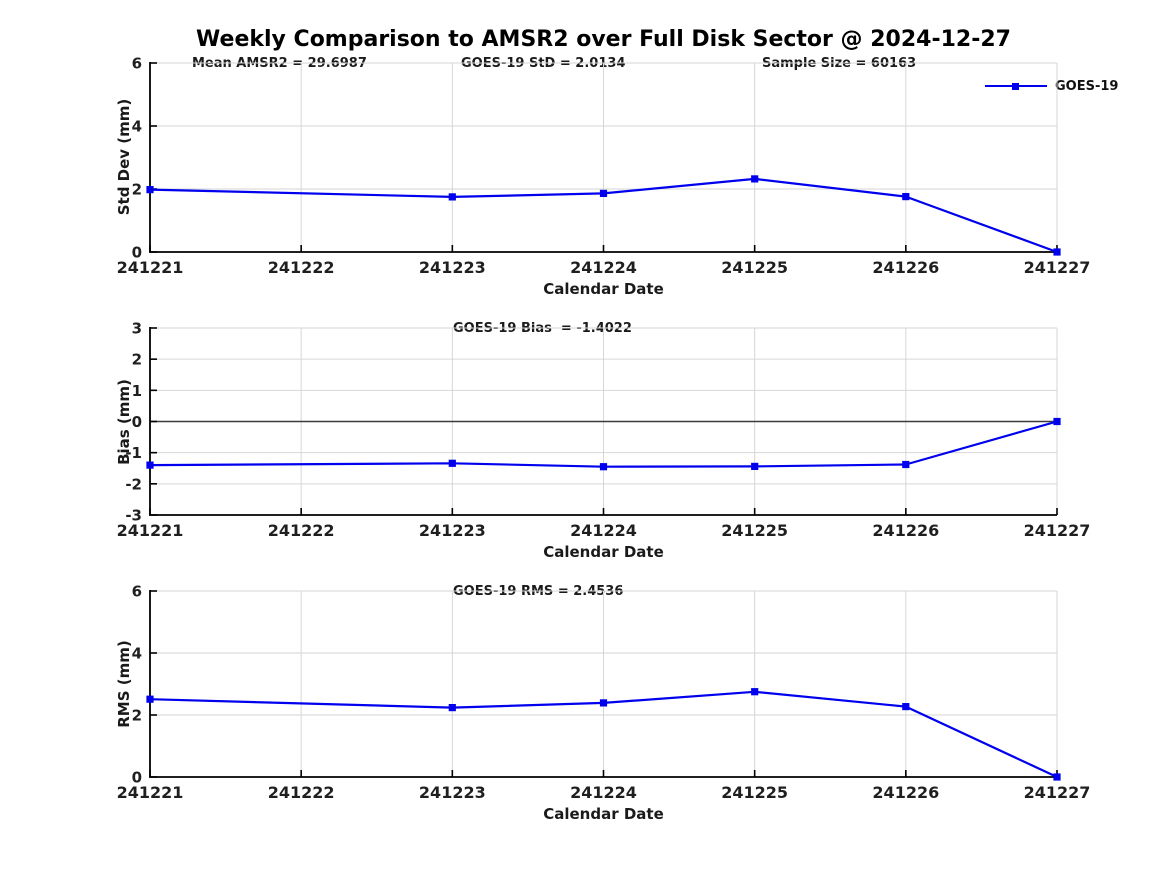 The width and height of the screenshot is (1167, 875). I want to click on legend-square-marker-icon, so click(1015, 86).